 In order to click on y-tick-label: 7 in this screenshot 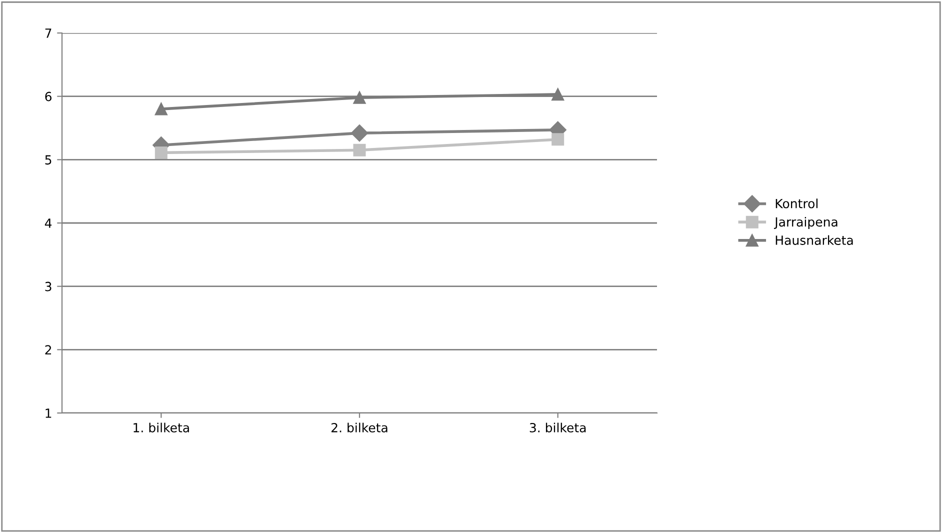, I will do `click(48, 33)`.